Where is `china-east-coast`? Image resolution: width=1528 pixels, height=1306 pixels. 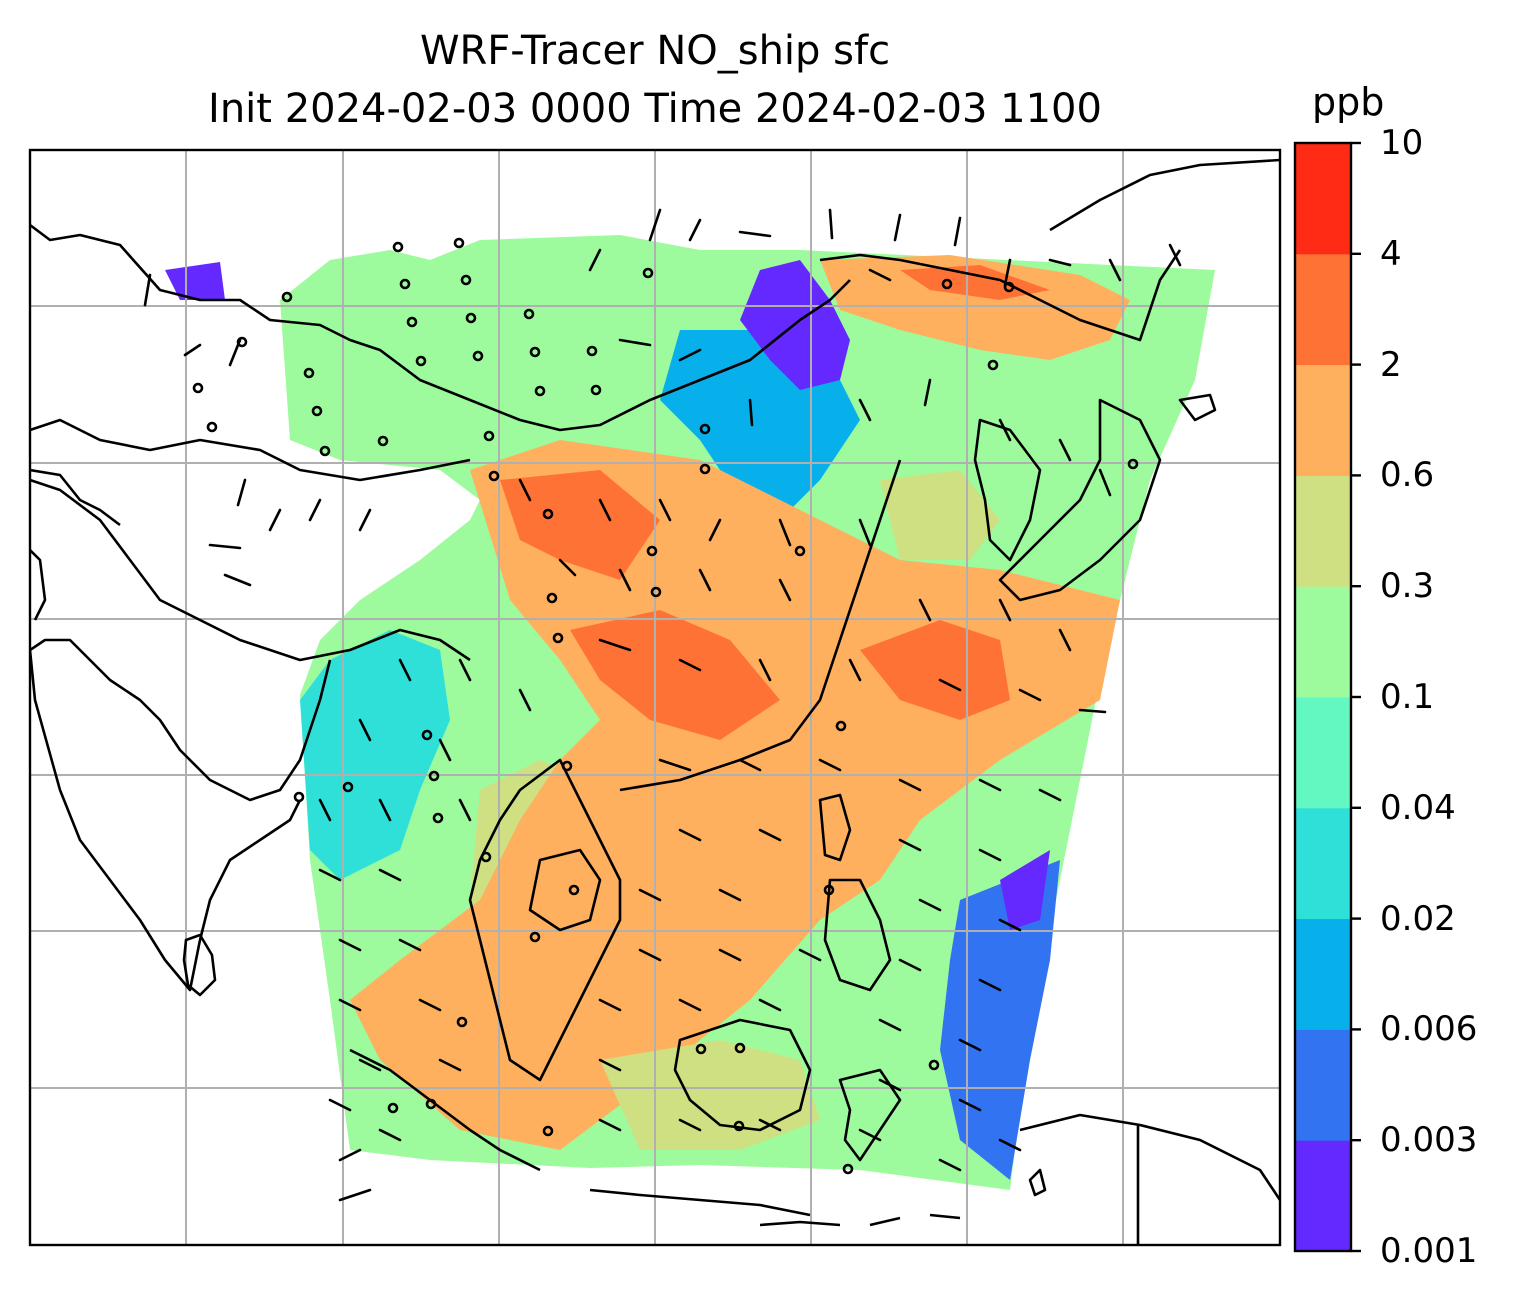 china-east-coast is located at coordinates (760, 625).